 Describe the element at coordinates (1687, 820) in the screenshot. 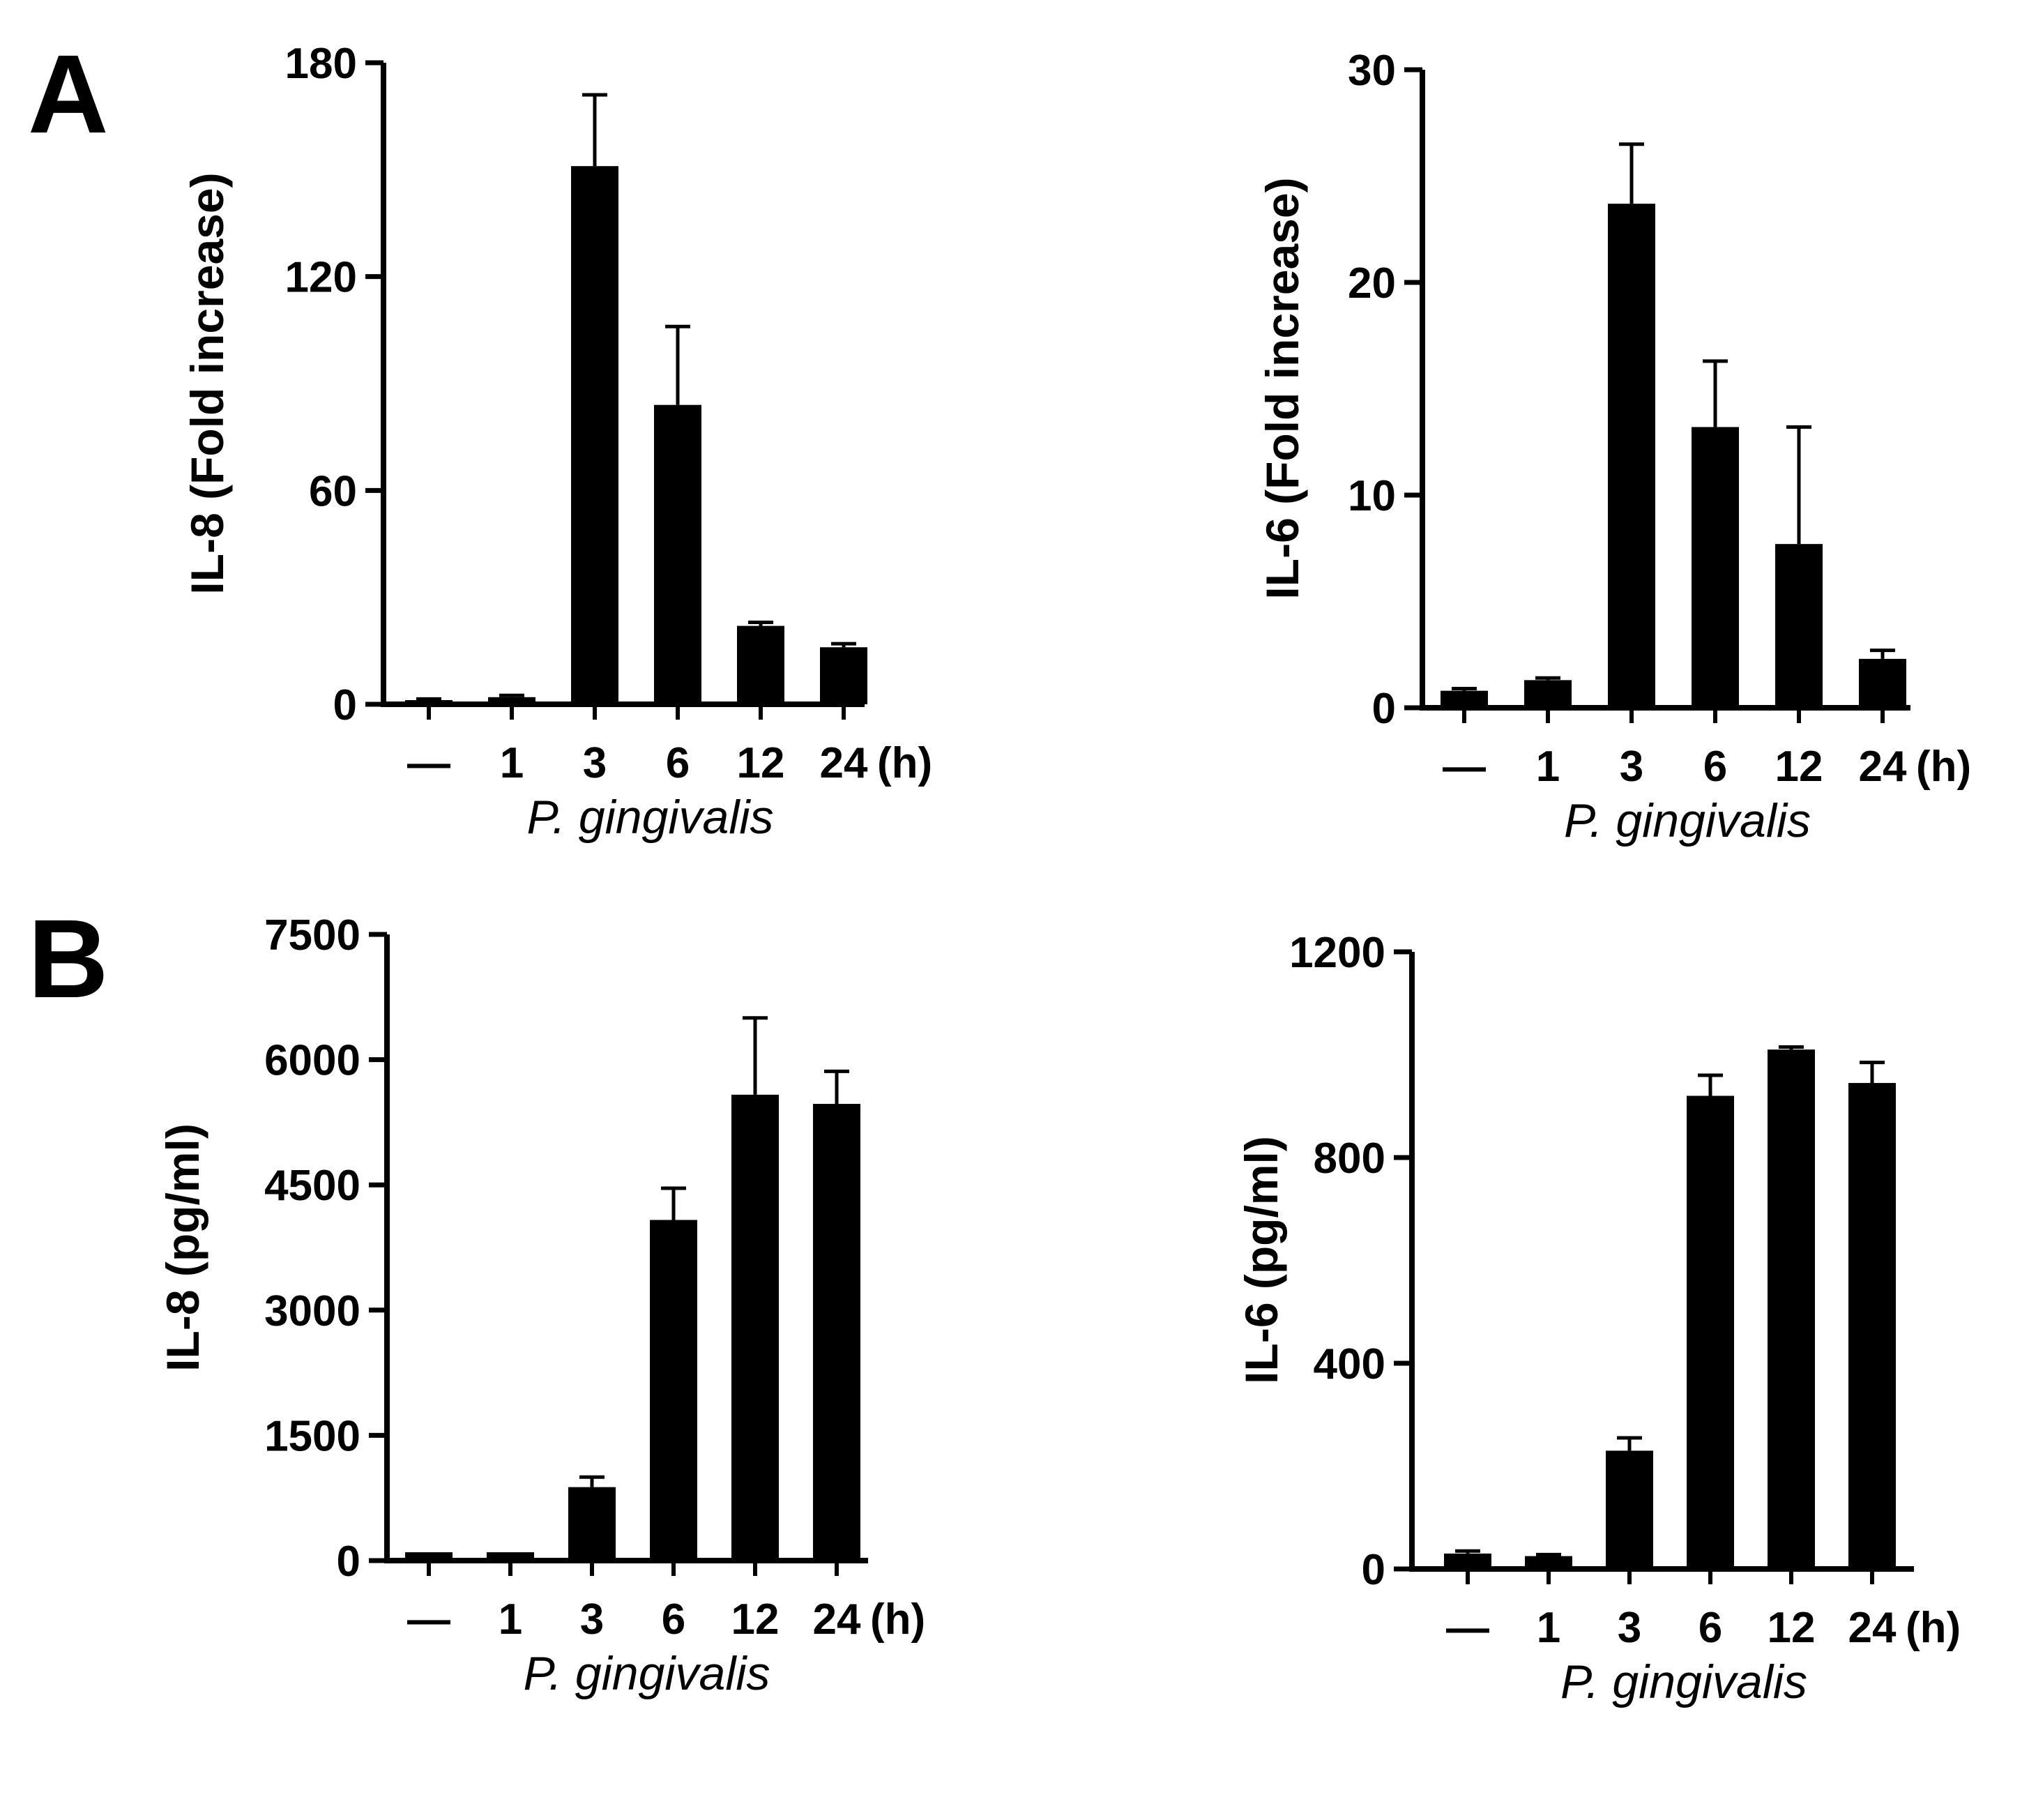

I see `c1-x-axis-title: P. gingivalis` at that location.